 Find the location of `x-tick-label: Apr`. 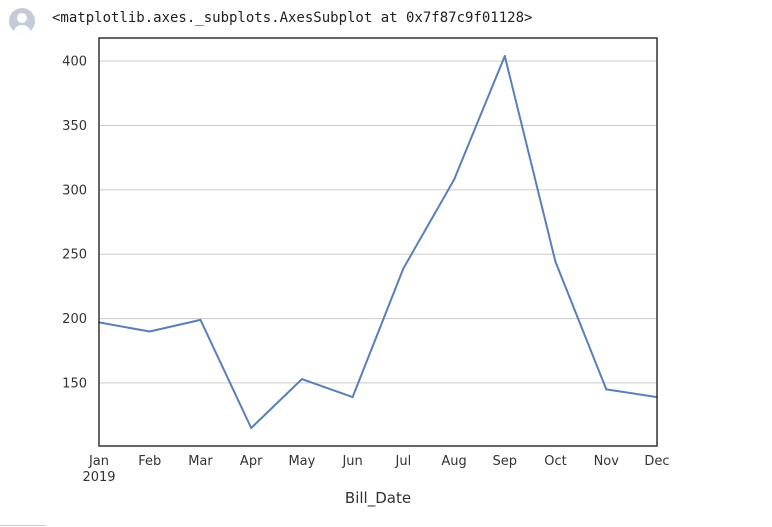

x-tick-label: Apr is located at coordinates (251, 461).